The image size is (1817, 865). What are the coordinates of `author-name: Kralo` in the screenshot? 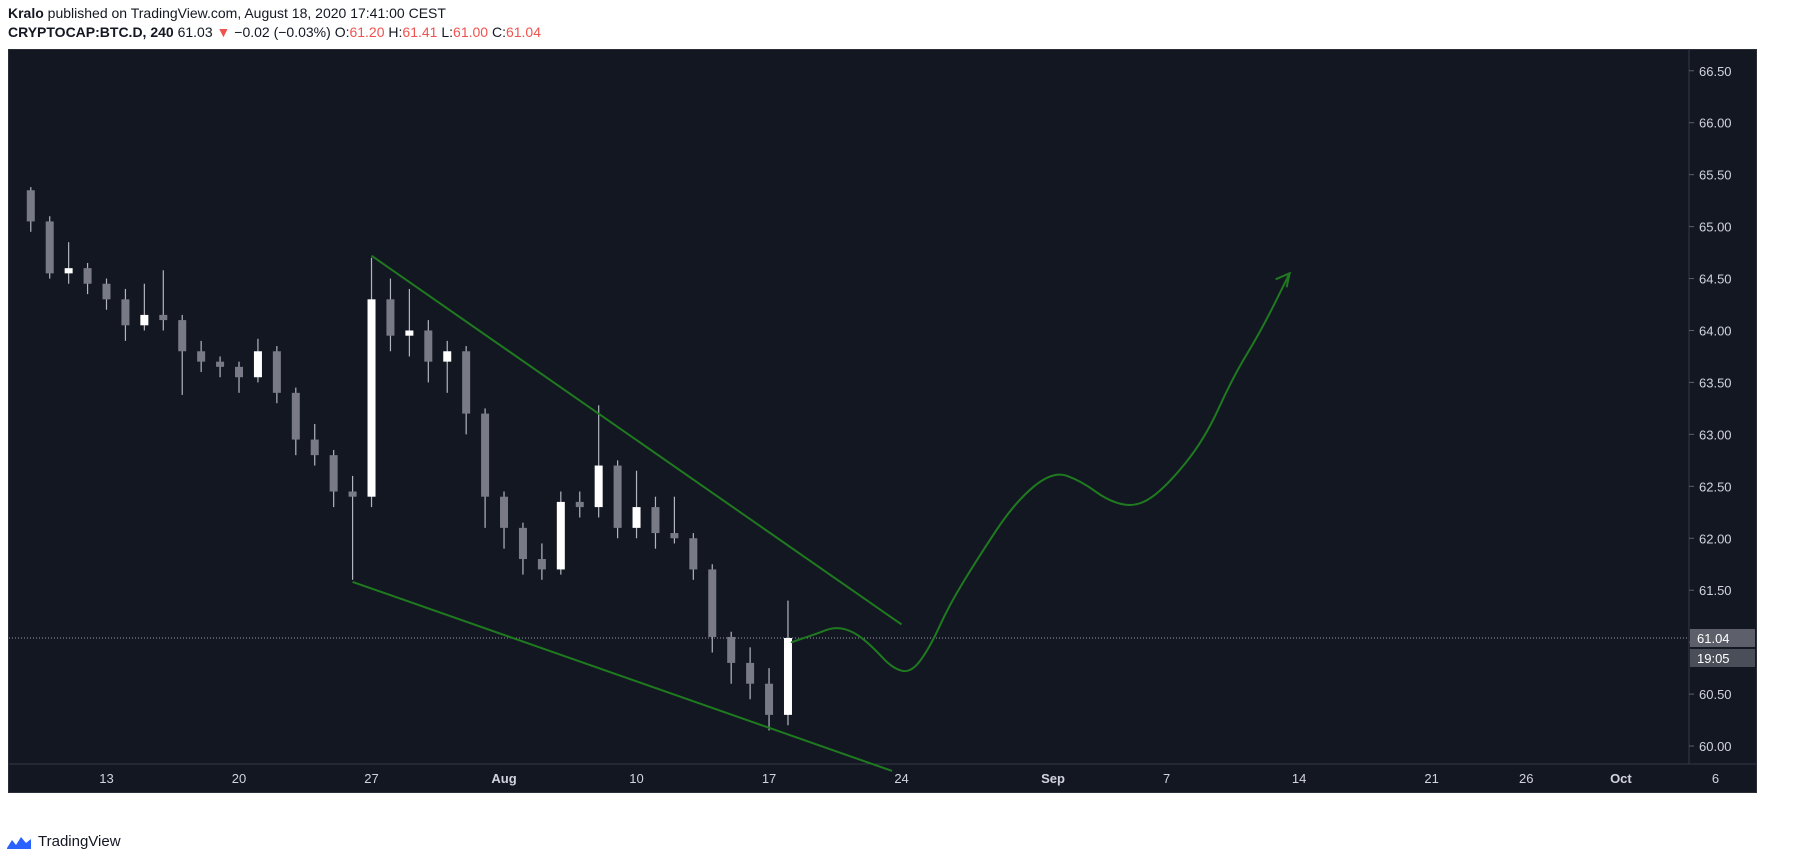 It's located at (26, 13).